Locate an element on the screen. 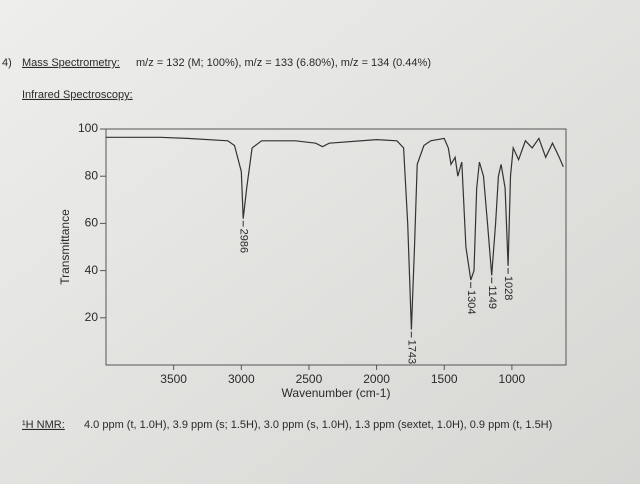 The image size is (640, 484). x-tick-label: 2000 is located at coordinates (376, 379).